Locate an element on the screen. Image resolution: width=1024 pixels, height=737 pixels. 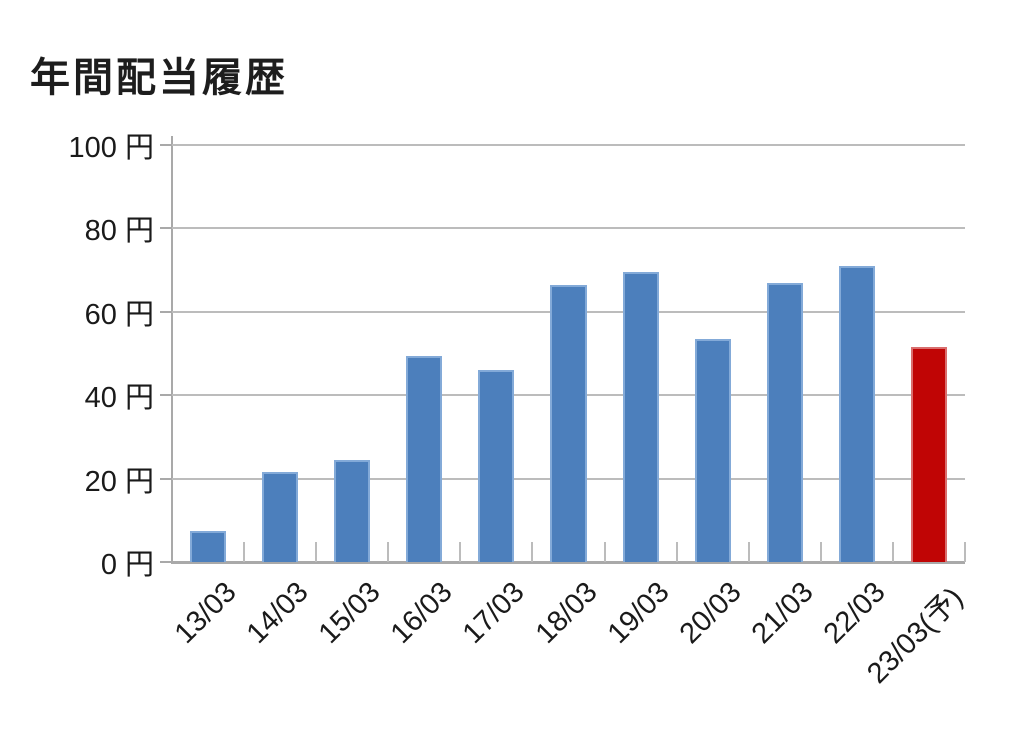
bar-22/03 is located at coordinates (856, 413).